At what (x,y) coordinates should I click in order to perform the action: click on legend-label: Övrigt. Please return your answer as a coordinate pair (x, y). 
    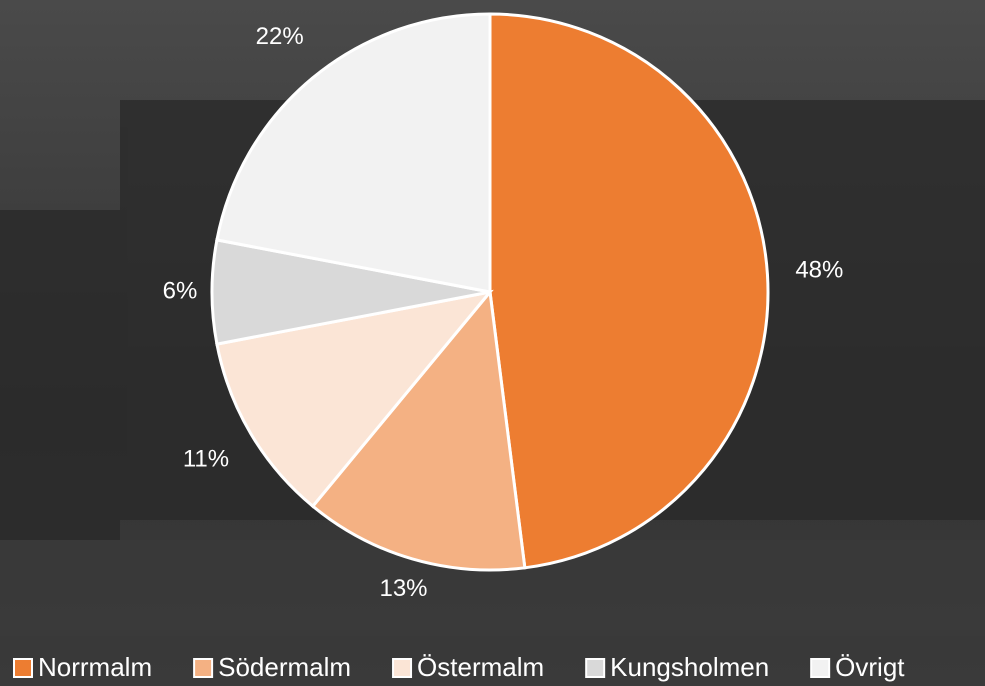
    Looking at the image, I should click on (870, 667).